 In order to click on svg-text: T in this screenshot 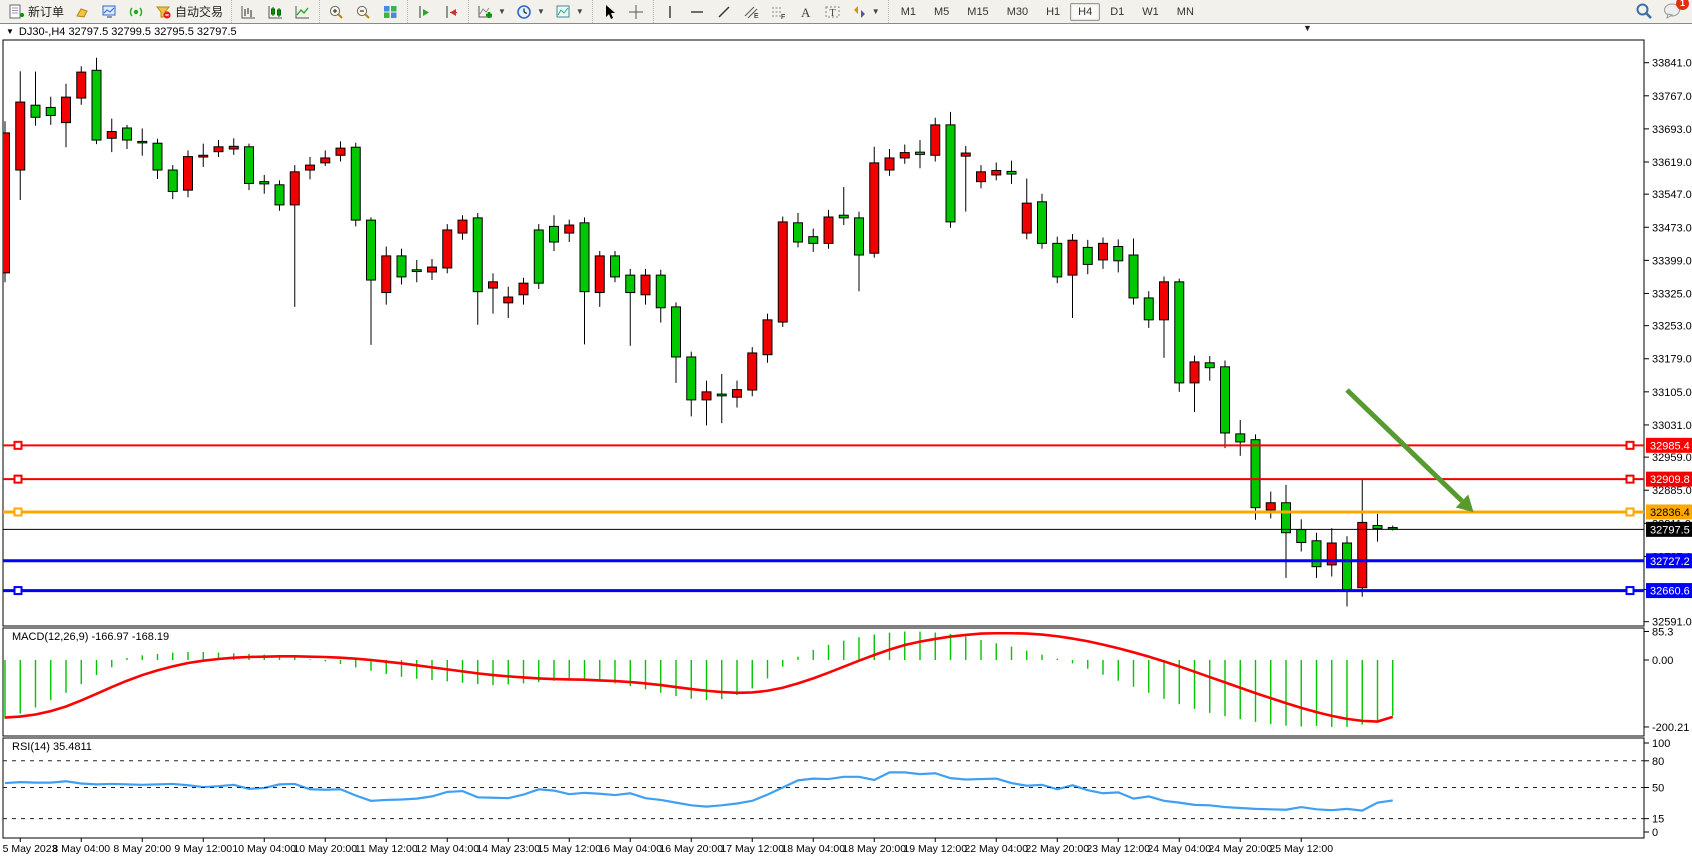, I will do `click(832, 13)`.